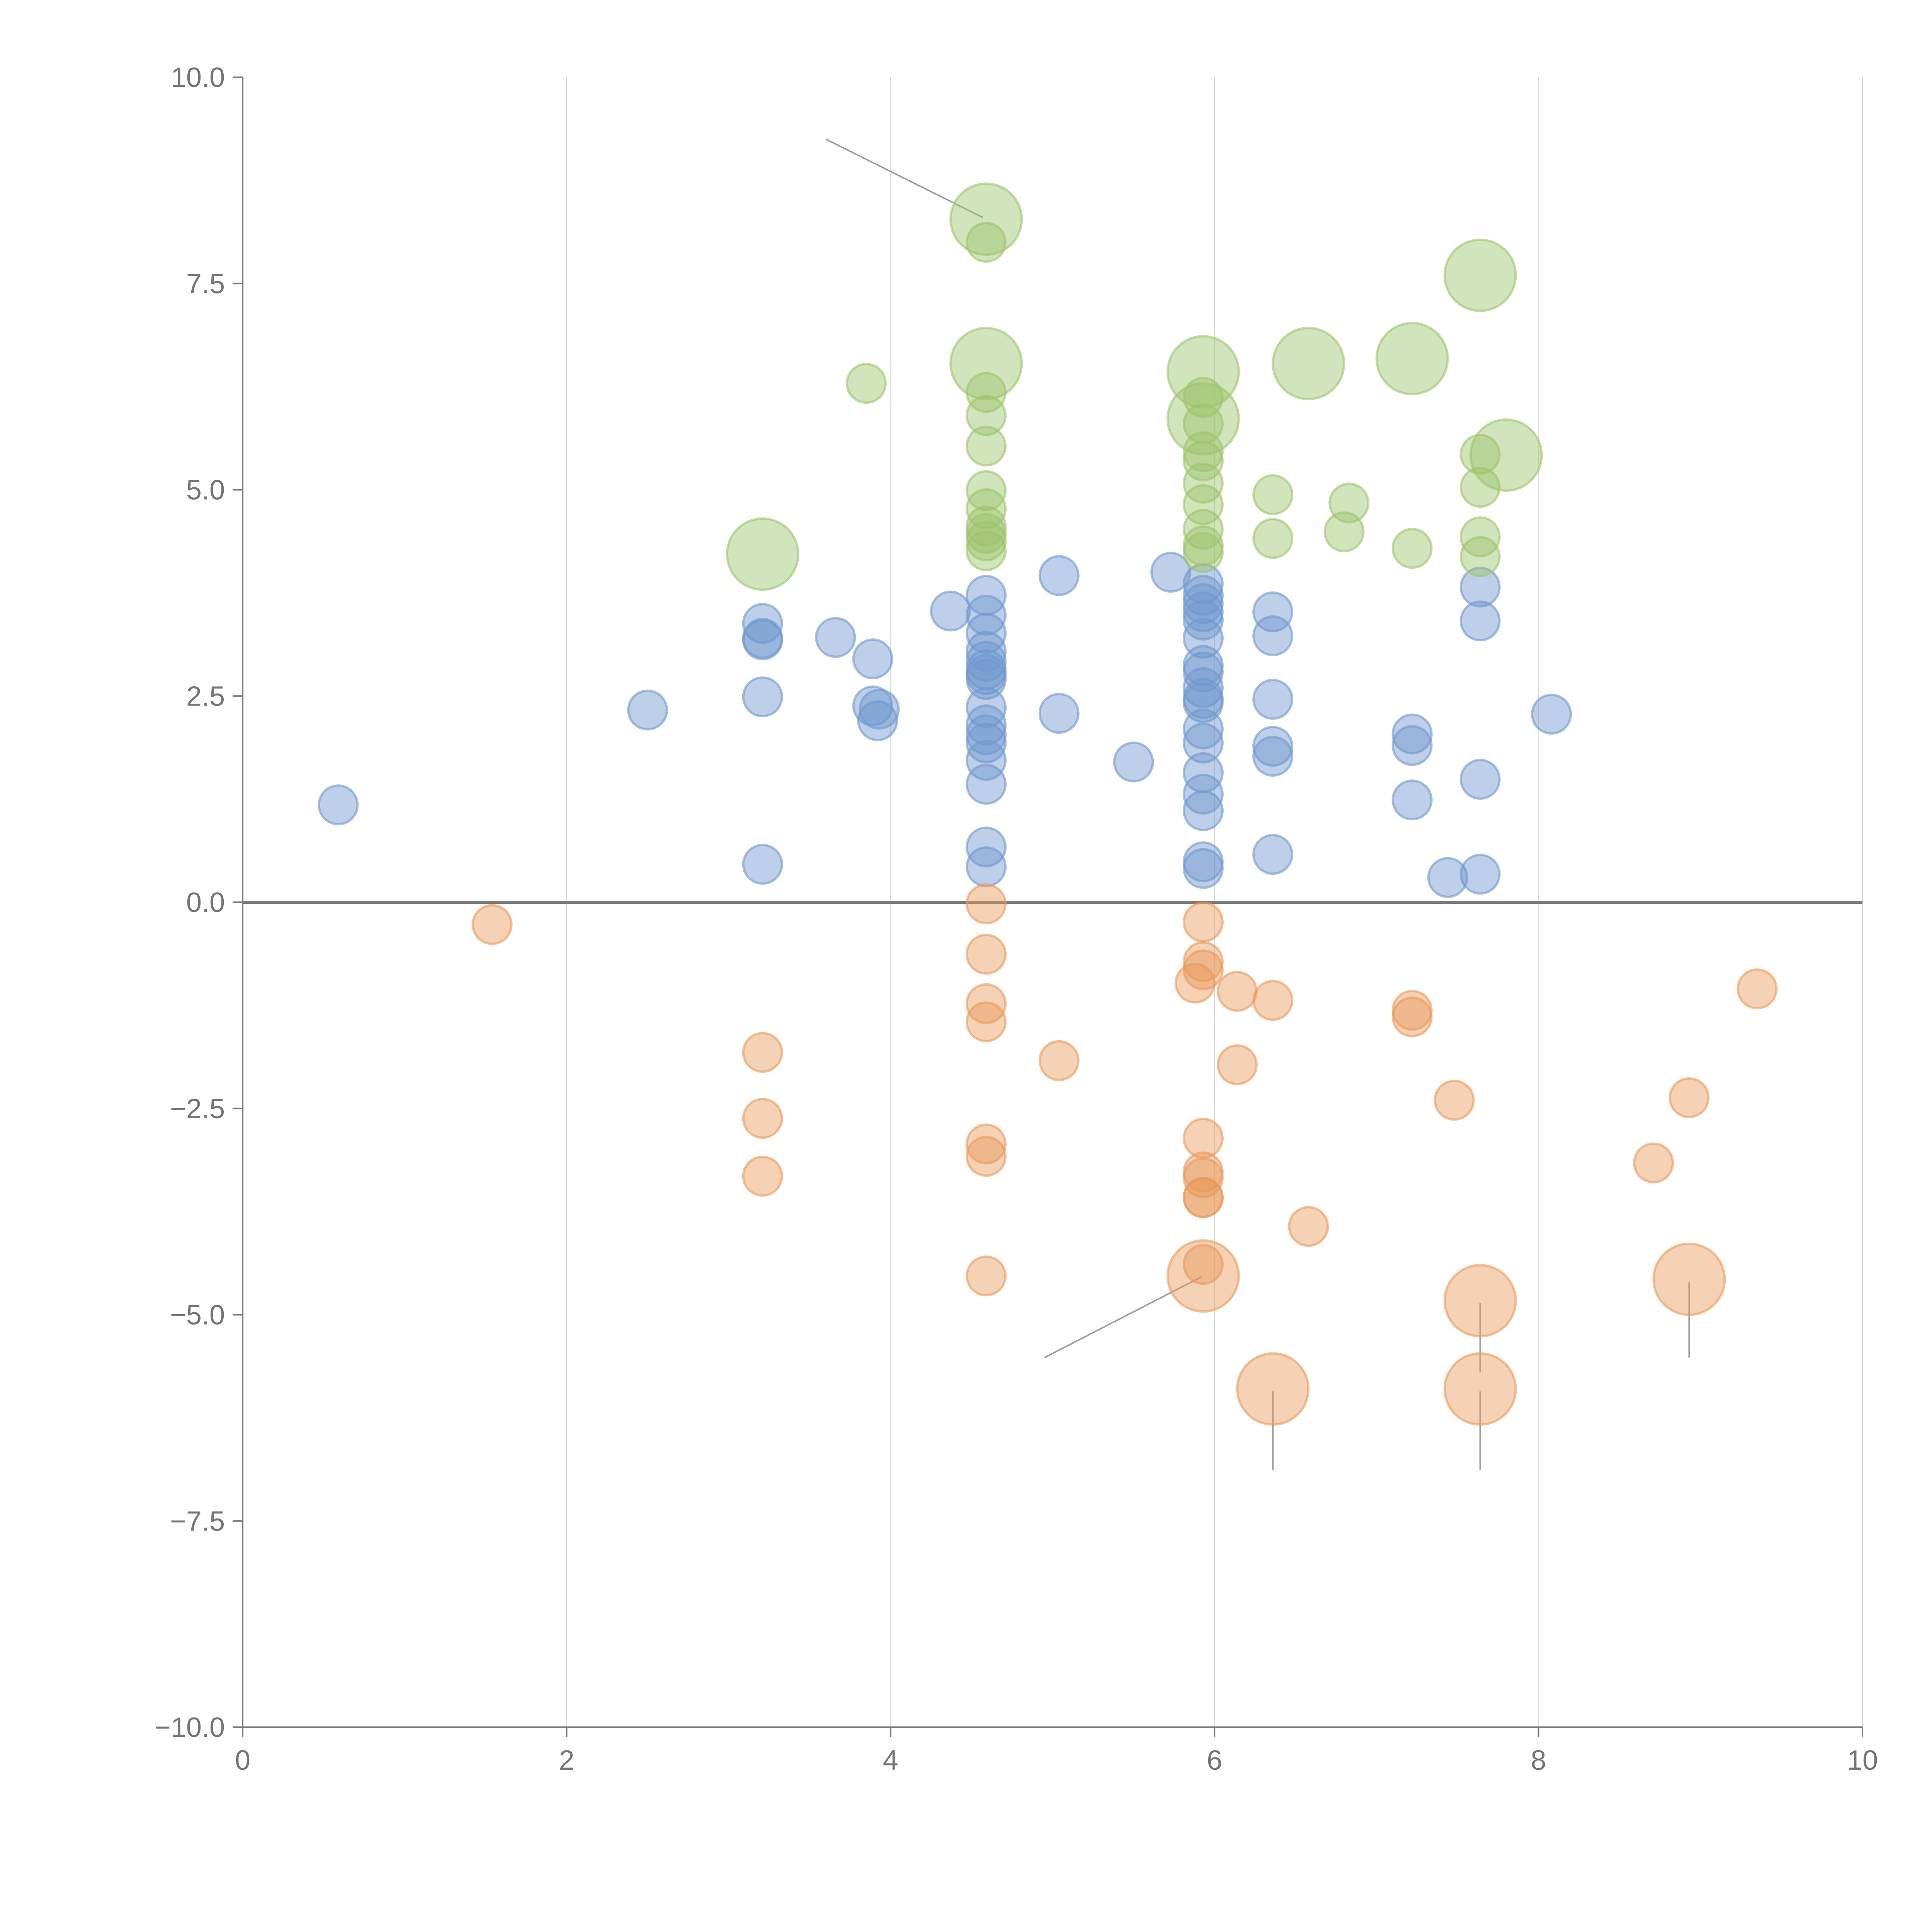  Describe the element at coordinates (198, 1109) in the screenshot. I see `y-tick-label: −2.5` at that location.